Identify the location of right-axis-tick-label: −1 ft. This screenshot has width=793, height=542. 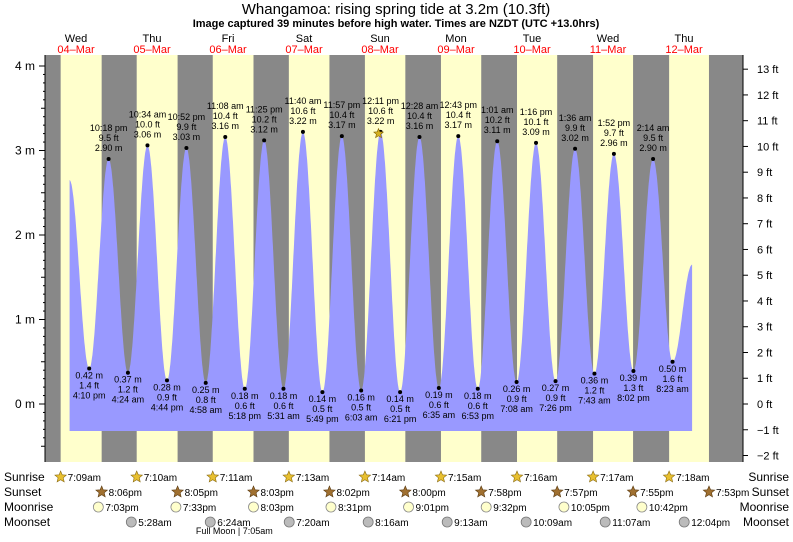
(768, 431).